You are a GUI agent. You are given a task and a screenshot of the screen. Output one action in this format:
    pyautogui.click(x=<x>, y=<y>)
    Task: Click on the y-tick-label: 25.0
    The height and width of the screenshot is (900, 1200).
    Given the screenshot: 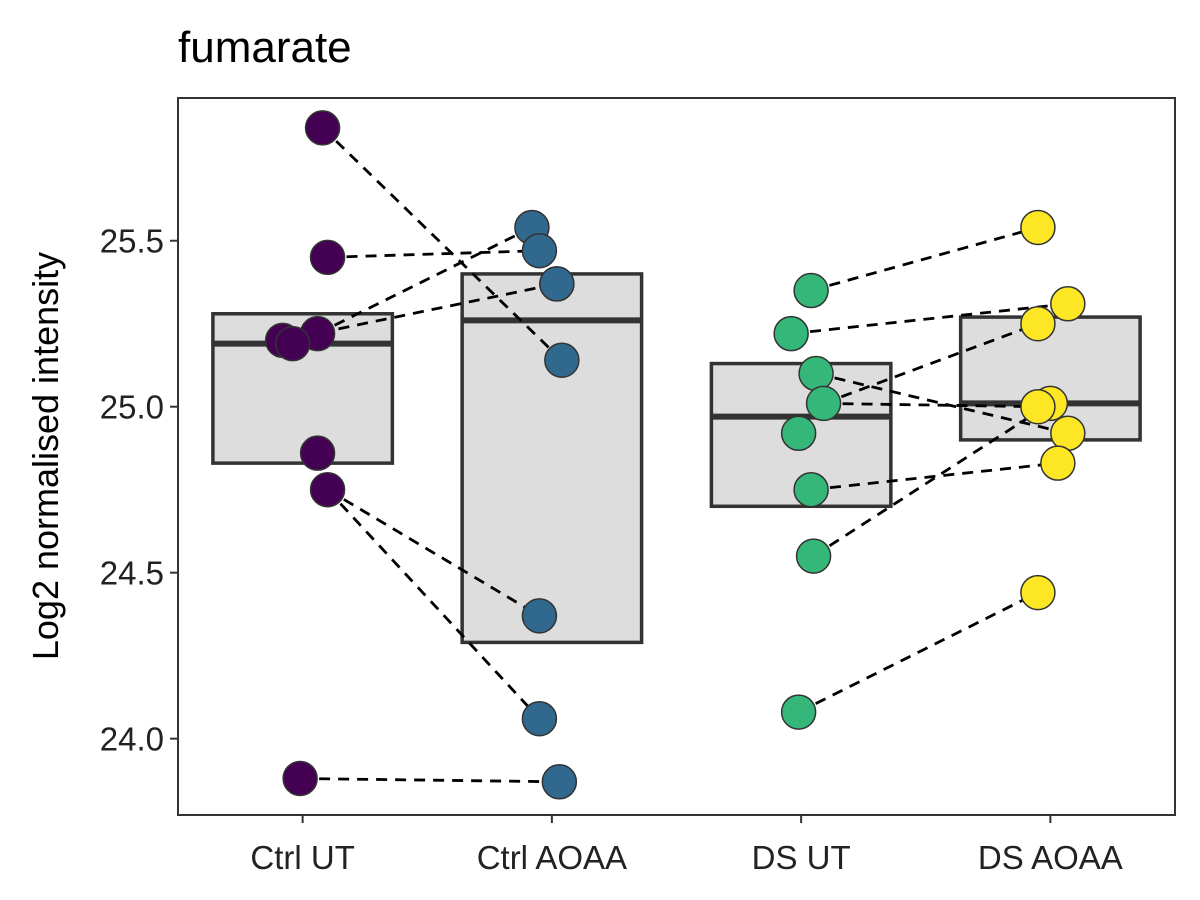 What is the action you would take?
    pyautogui.click(x=132, y=407)
    